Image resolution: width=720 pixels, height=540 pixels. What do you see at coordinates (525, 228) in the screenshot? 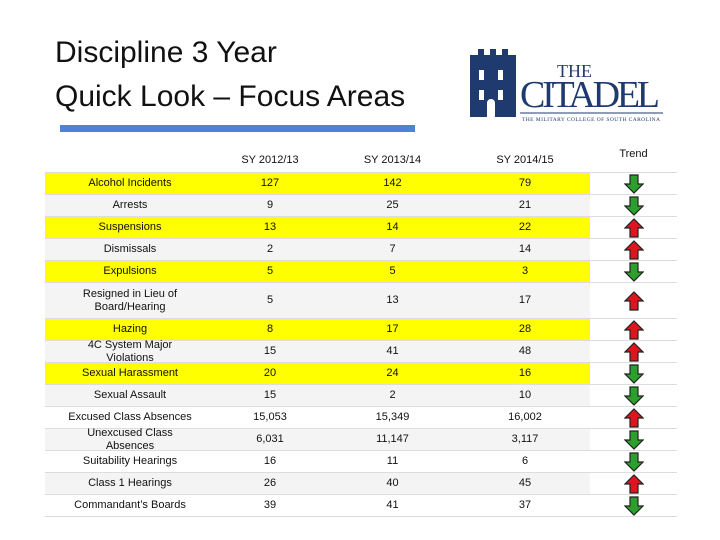
I see `table-cell: 22` at bounding box center [525, 228].